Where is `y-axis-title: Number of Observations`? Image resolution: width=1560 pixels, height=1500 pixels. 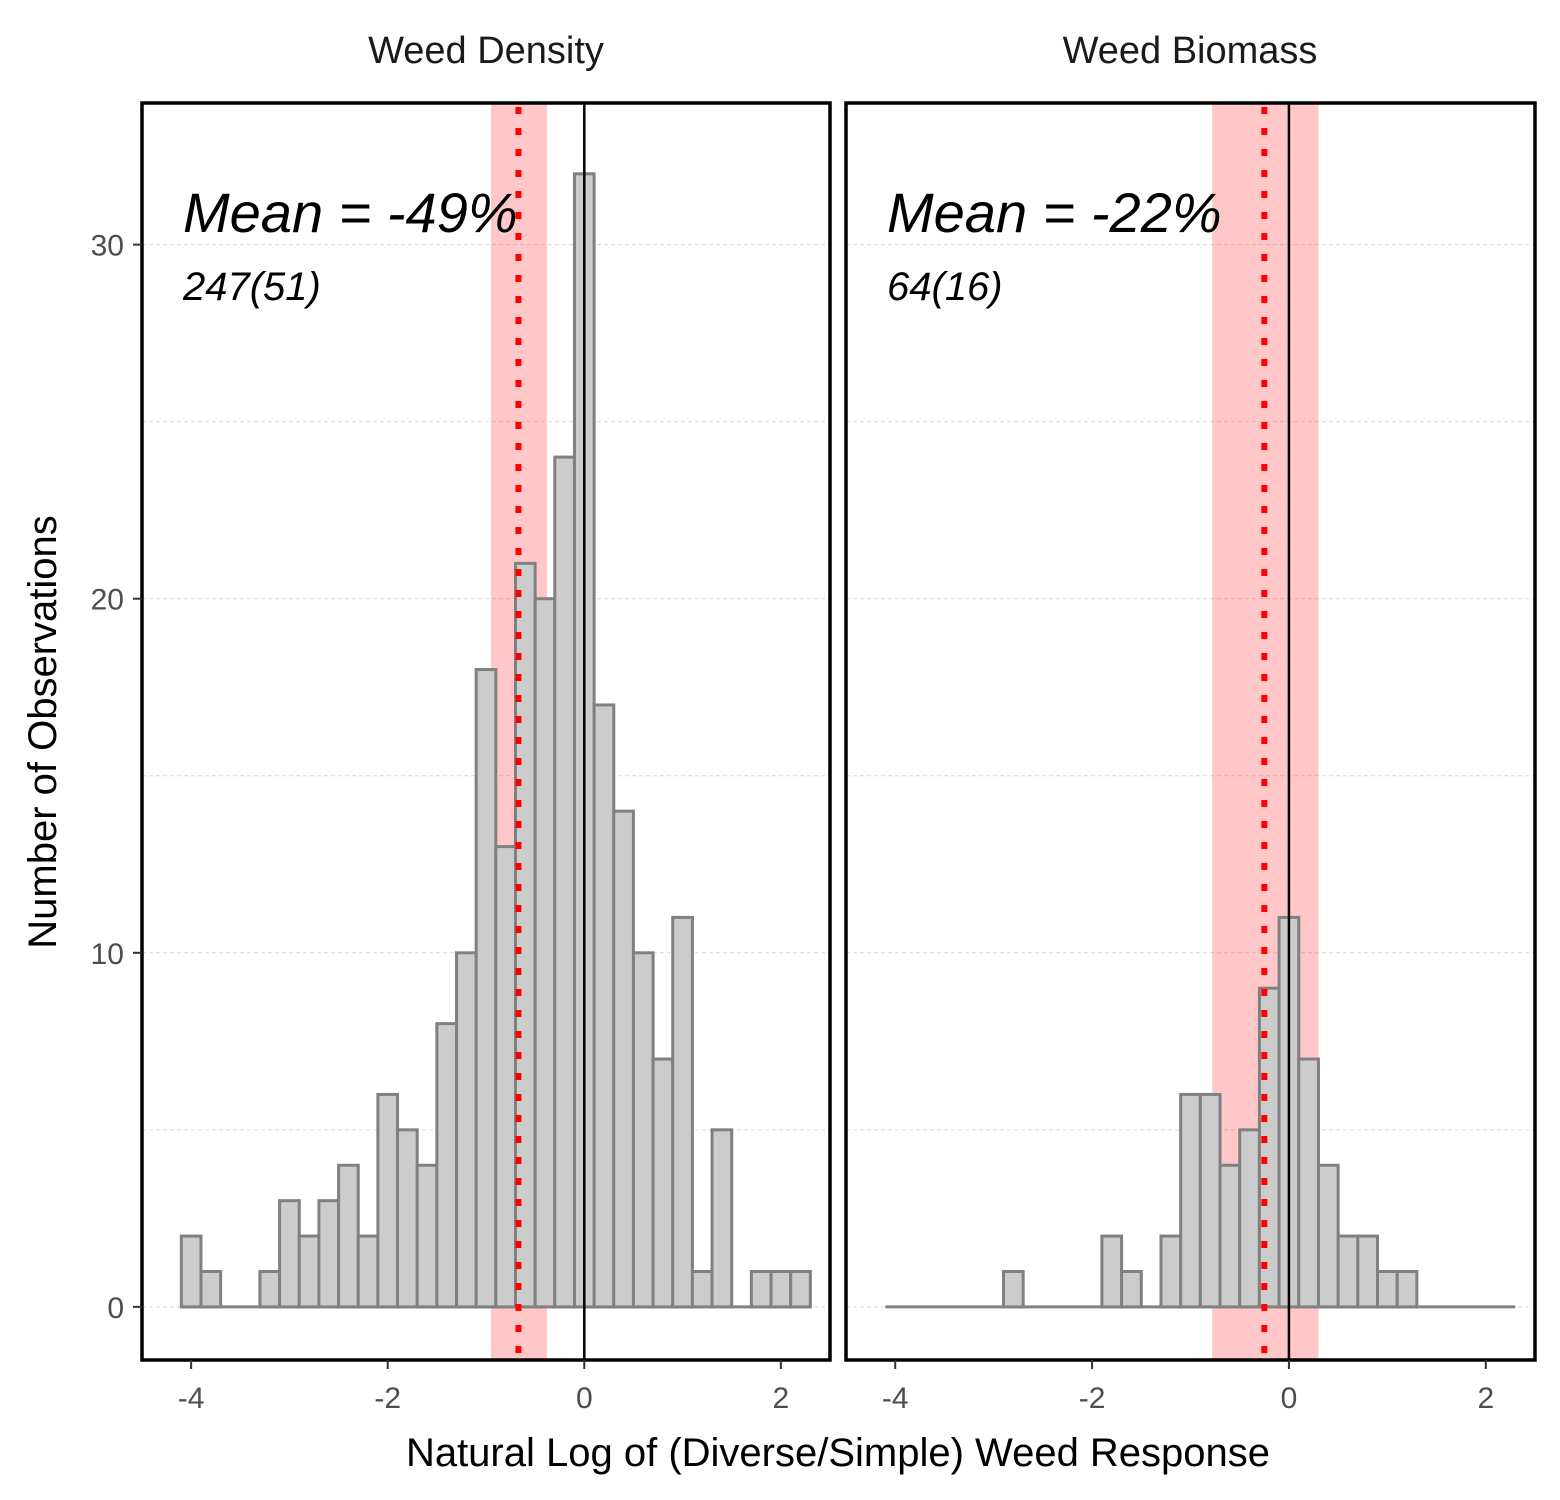
y-axis-title: Number of Observations is located at coordinates (43, 732).